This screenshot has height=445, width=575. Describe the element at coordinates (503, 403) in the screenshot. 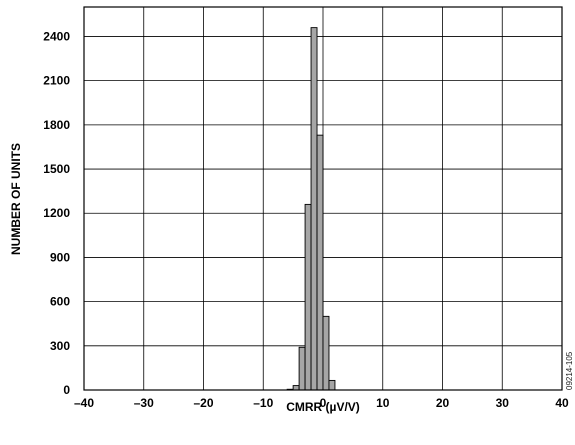

I see `x-tick-label-7: 30` at that location.